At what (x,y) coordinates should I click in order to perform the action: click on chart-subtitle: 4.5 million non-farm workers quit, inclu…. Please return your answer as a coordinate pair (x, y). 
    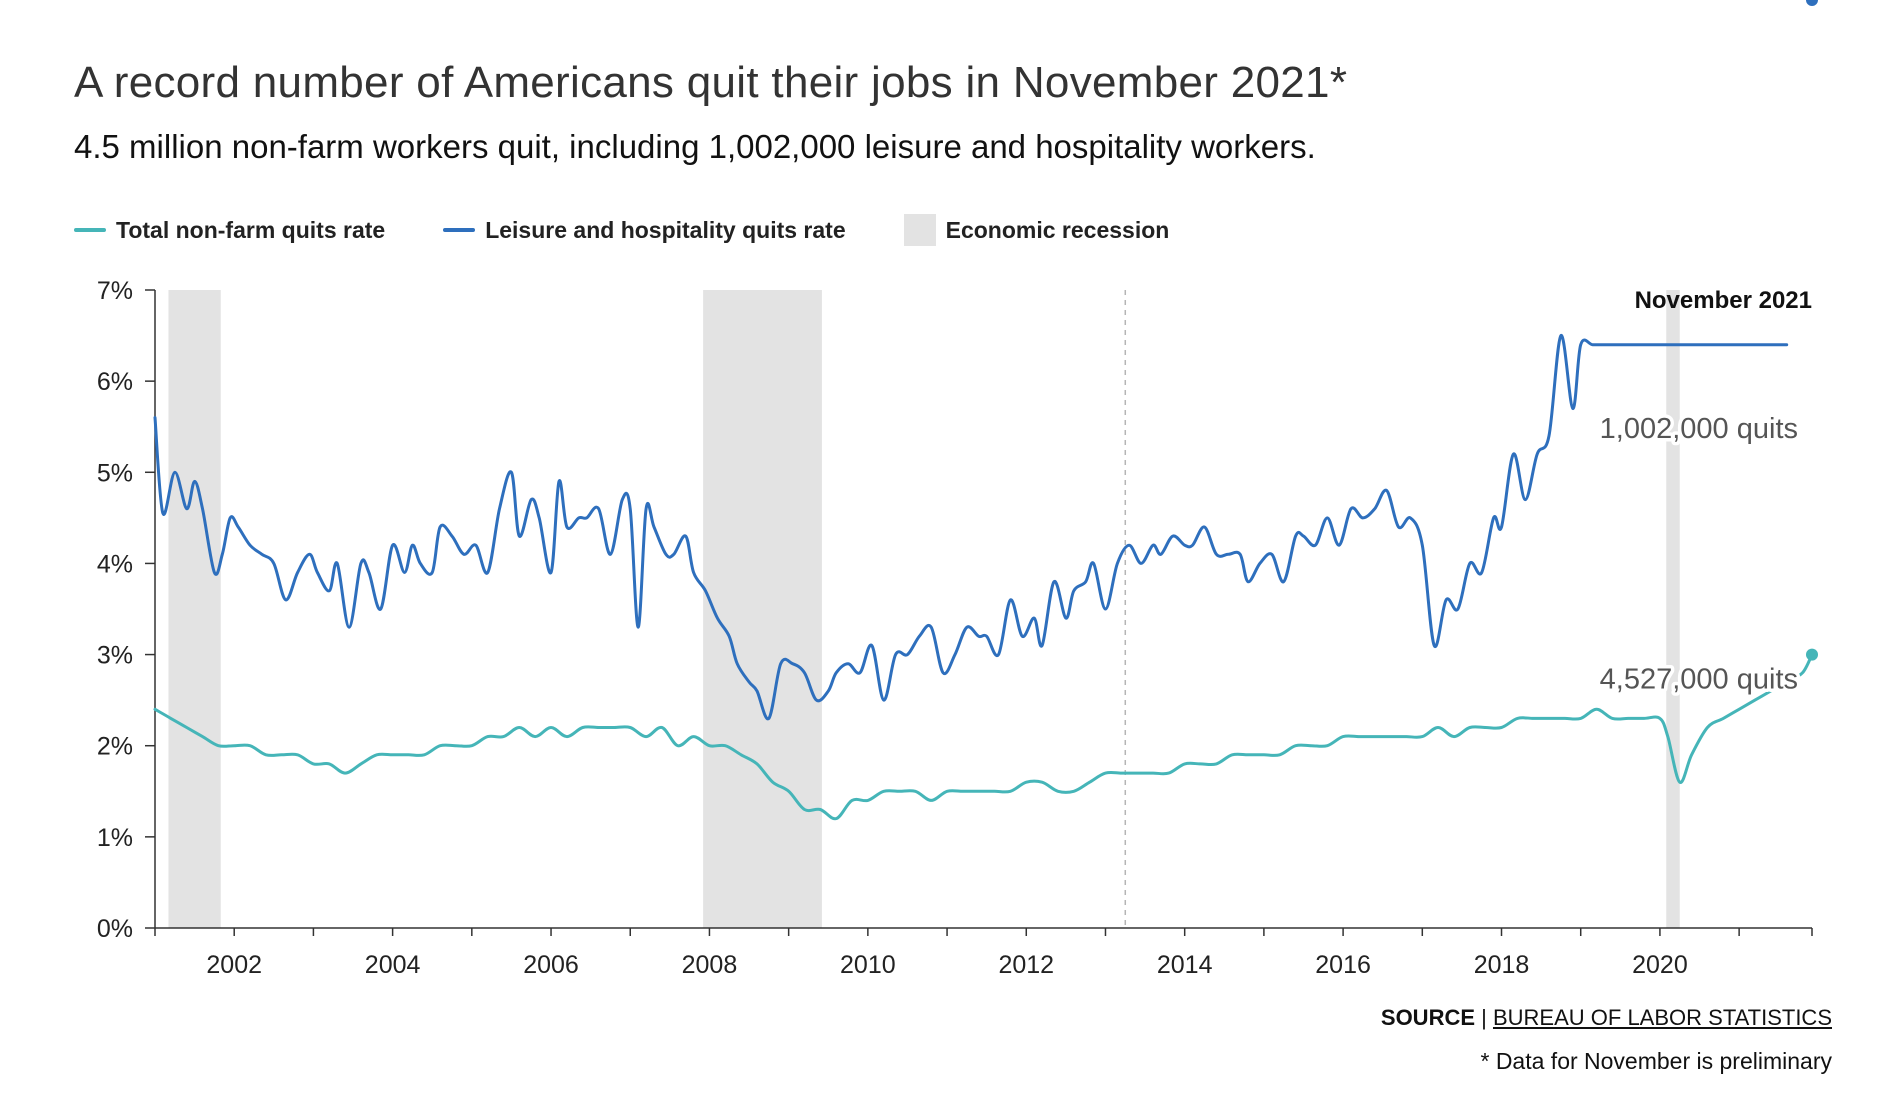
    Looking at the image, I should click on (695, 146).